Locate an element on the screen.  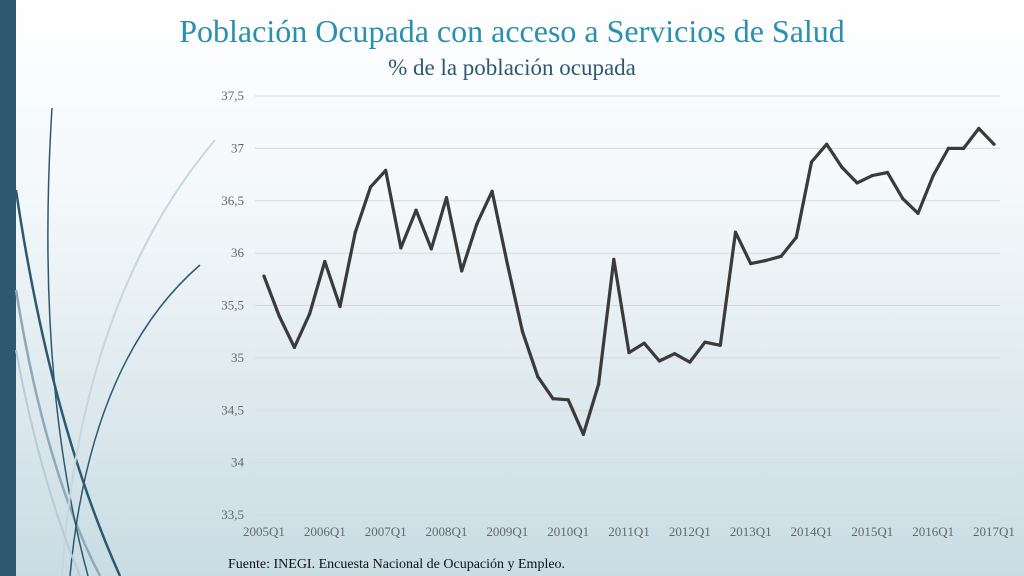
y-tick-label: 36,5 is located at coordinates (232, 200).